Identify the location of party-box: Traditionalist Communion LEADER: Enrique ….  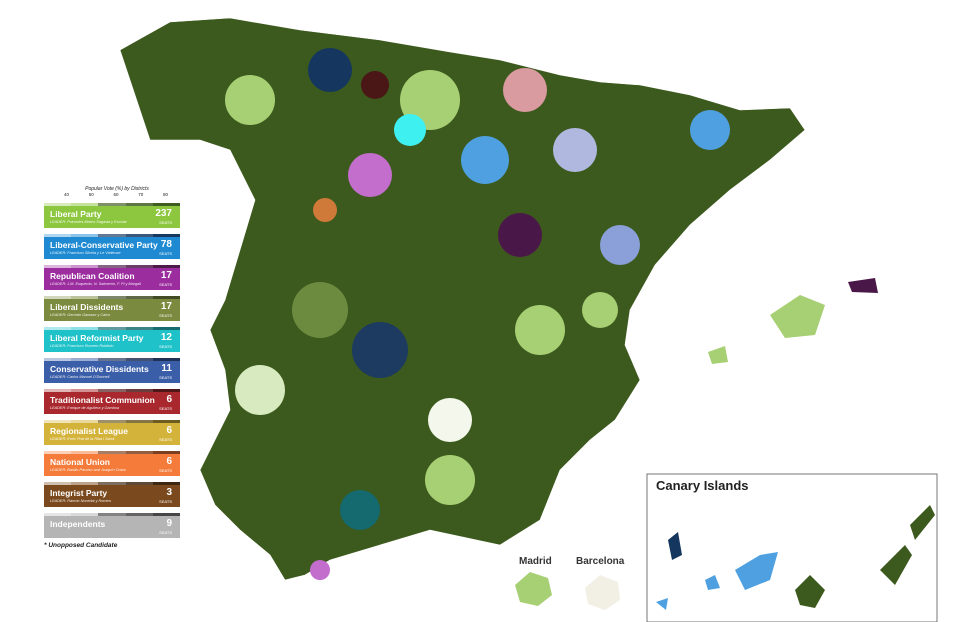
(112, 403).